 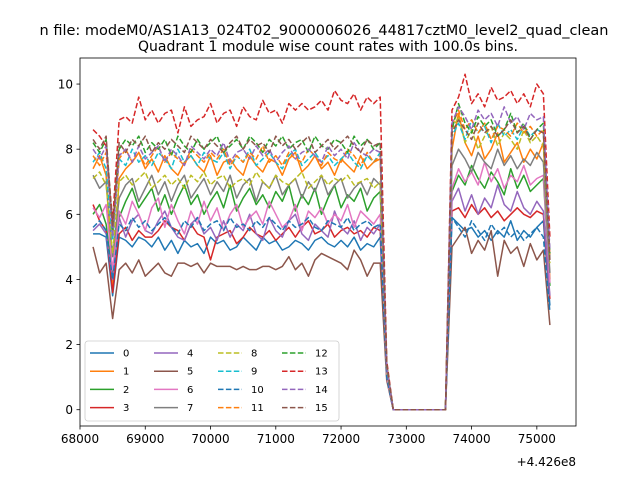 What do you see at coordinates (190, 390) in the screenshot?
I see `legend-label-6: 6` at bounding box center [190, 390].